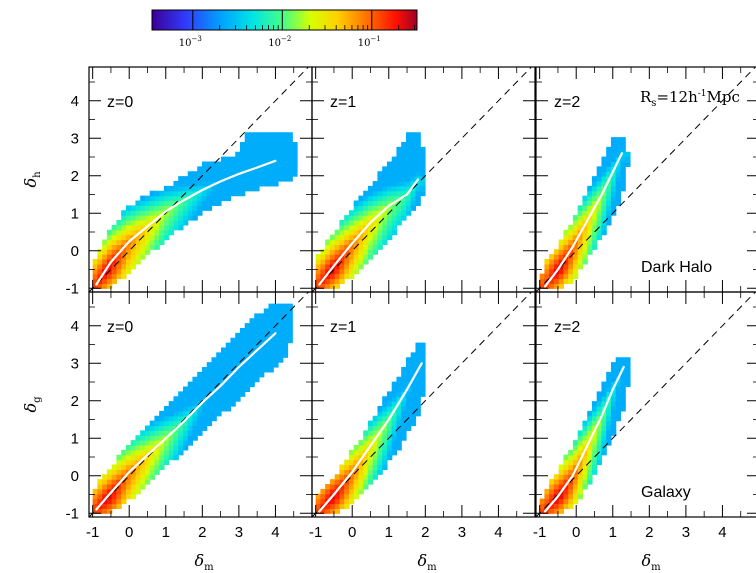 The height and width of the screenshot is (573, 756). What do you see at coordinates (369, 42) in the screenshot?
I see `colorbar-tick-label: 10−1` at bounding box center [369, 42].